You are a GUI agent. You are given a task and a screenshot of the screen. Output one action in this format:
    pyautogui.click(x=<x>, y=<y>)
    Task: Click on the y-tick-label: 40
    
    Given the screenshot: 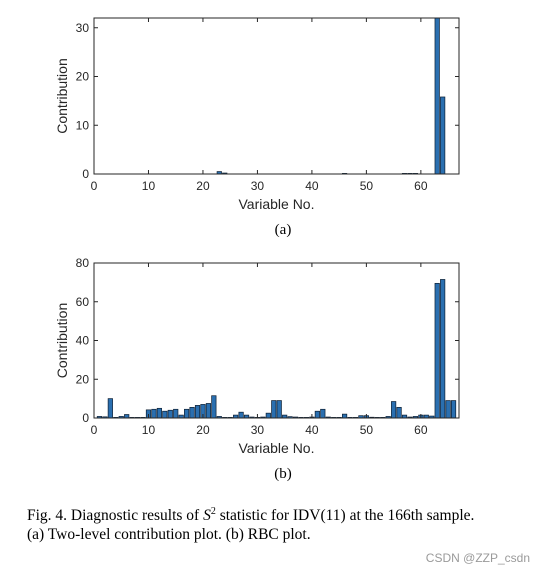 What is the action you would take?
    pyautogui.click(x=83, y=341)
    